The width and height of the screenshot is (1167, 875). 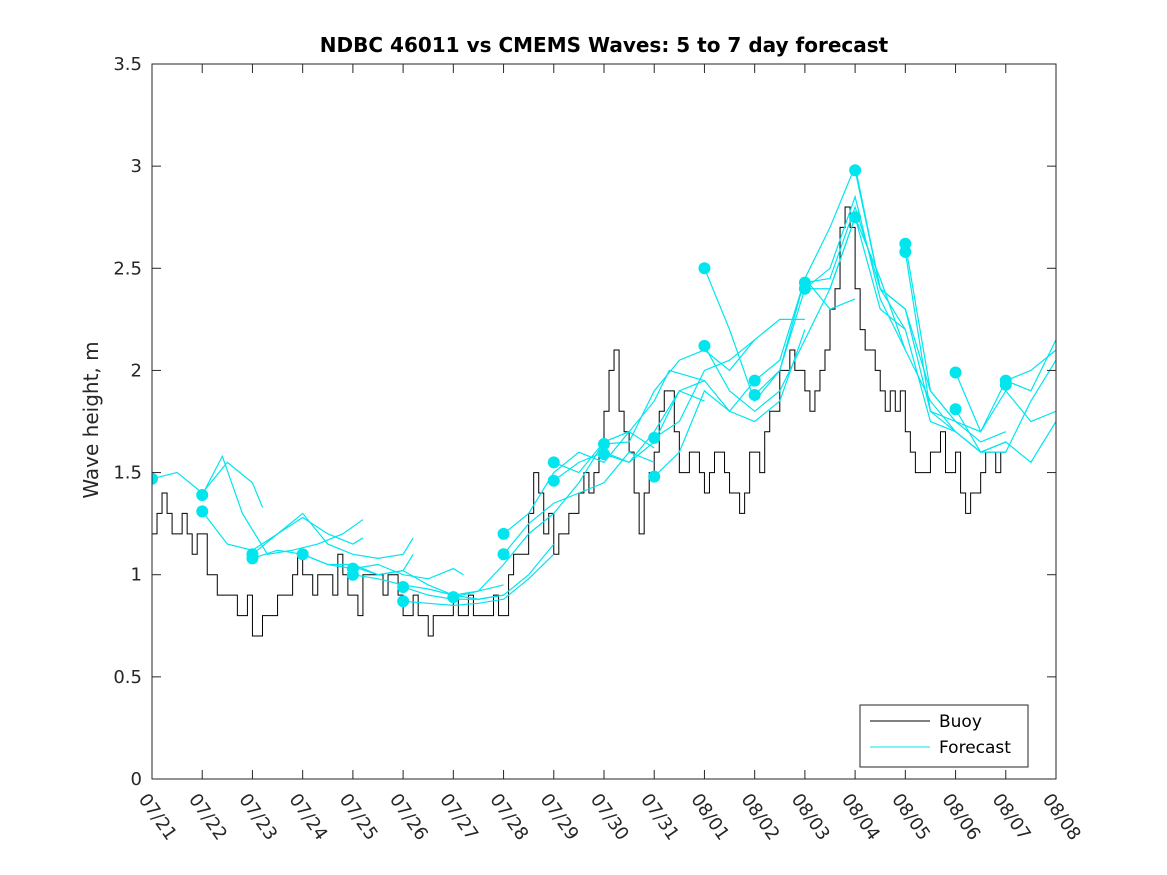 I want to click on x-tick-label-12: 08/02, so click(x=760, y=817).